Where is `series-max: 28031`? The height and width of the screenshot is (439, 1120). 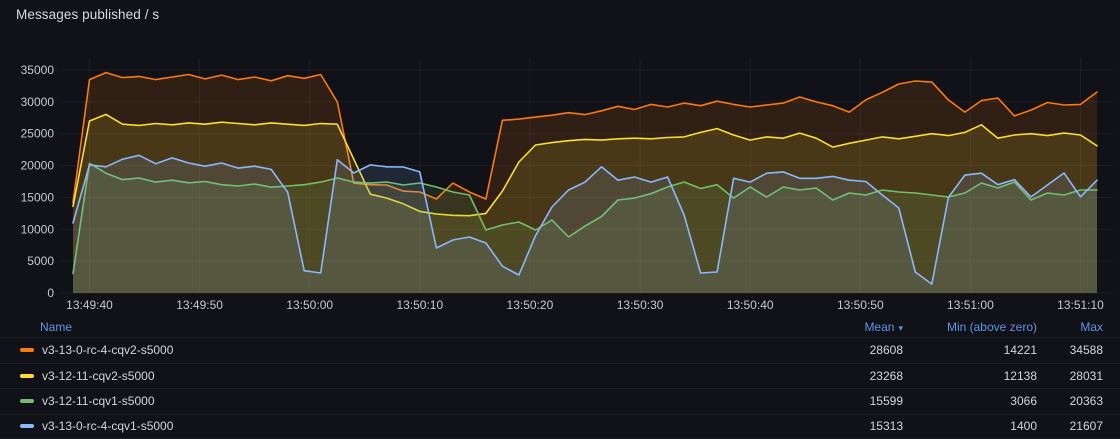
series-max: 28031 is located at coordinates (1086, 375).